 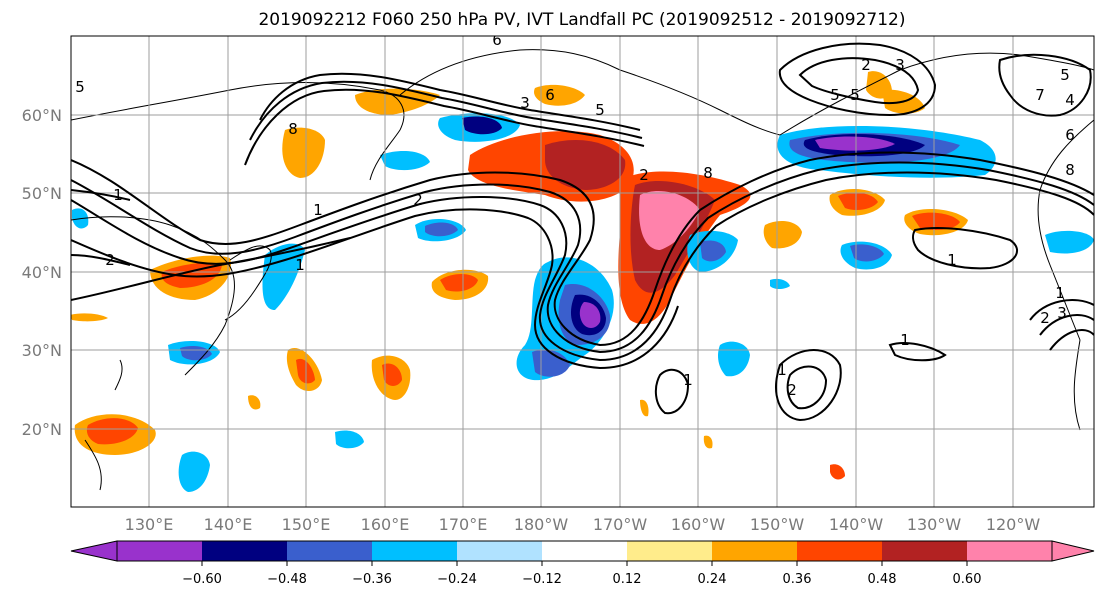 What do you see at coordinates (228, 524) in the screenshot?
I see `lon-label: 140°E` at bounding box center [228, 524].